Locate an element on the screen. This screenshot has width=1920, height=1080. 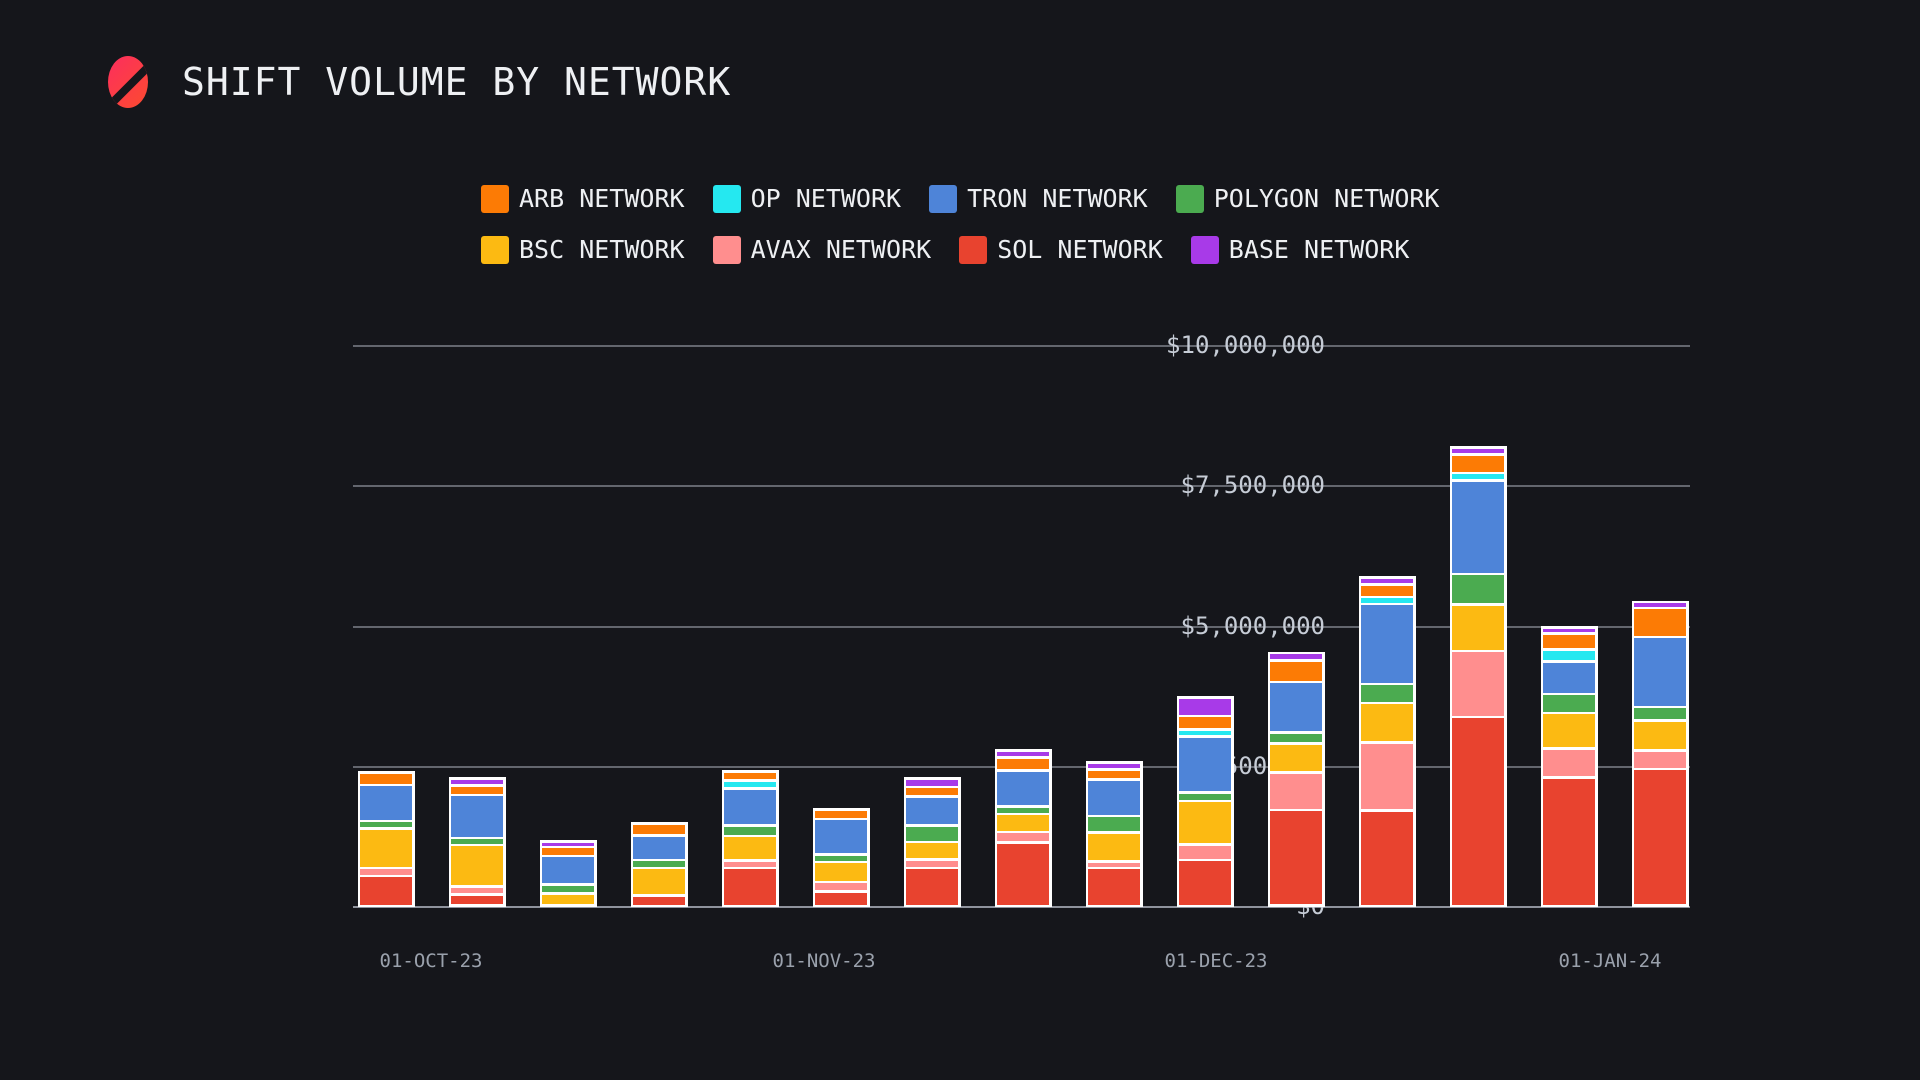
legend-item-op-network: OP NETWORK is located at coordinates (806, 198).